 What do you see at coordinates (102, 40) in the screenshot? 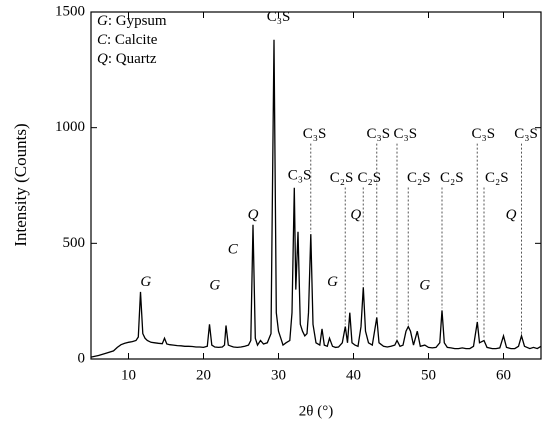
I see `legend-symbol: C` at bounding box center [102, 40].